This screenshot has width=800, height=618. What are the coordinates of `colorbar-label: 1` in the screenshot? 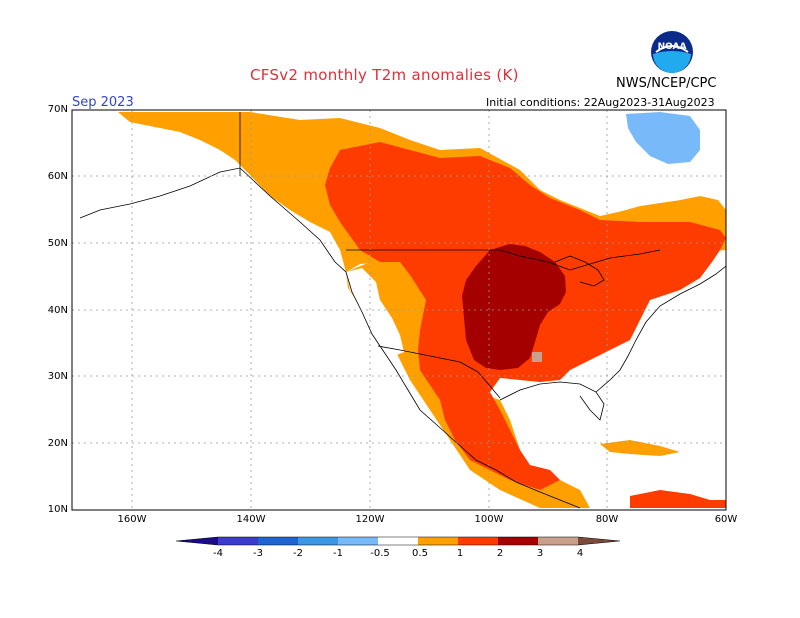 It's located at (460, 553).